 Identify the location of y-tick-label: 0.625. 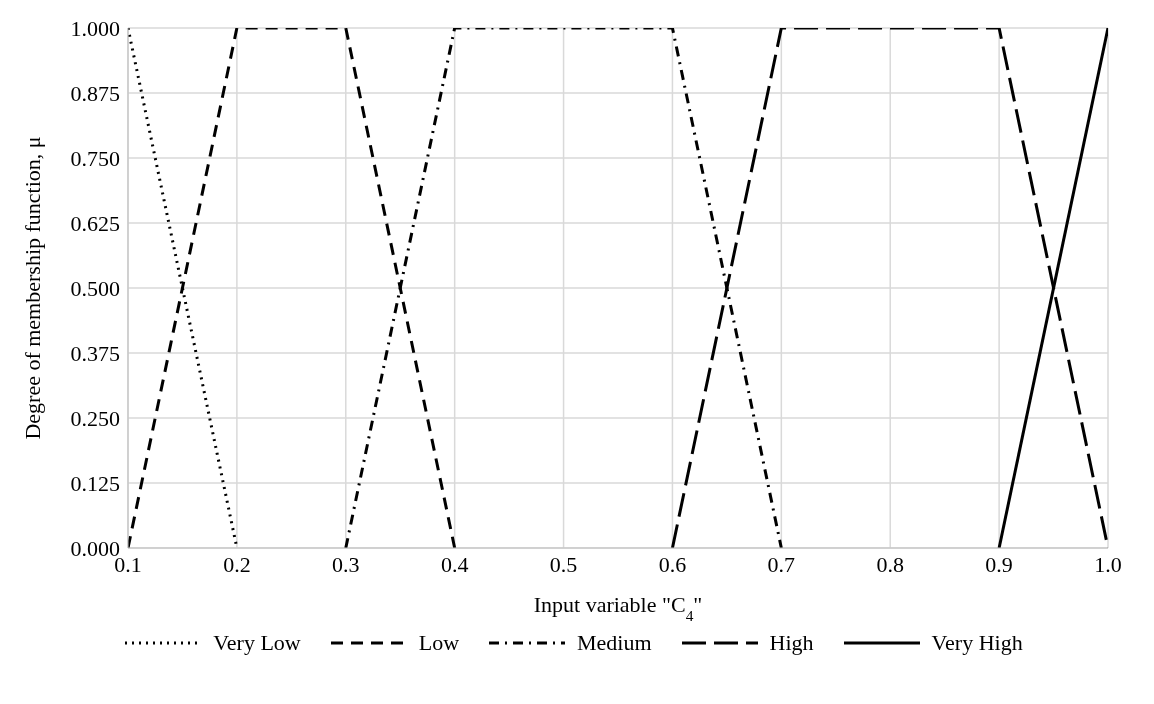
(95, 223).